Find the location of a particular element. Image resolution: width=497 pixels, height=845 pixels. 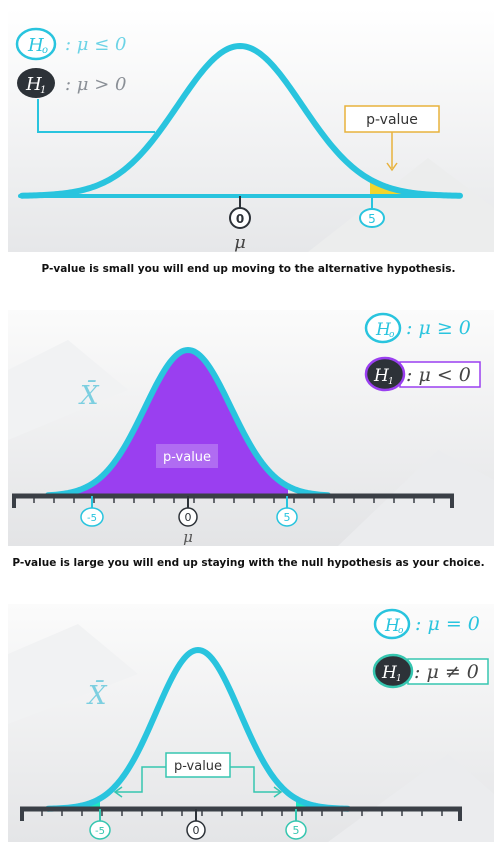

h0-condition: : μ = 0 is located at coordinates (447, 624).